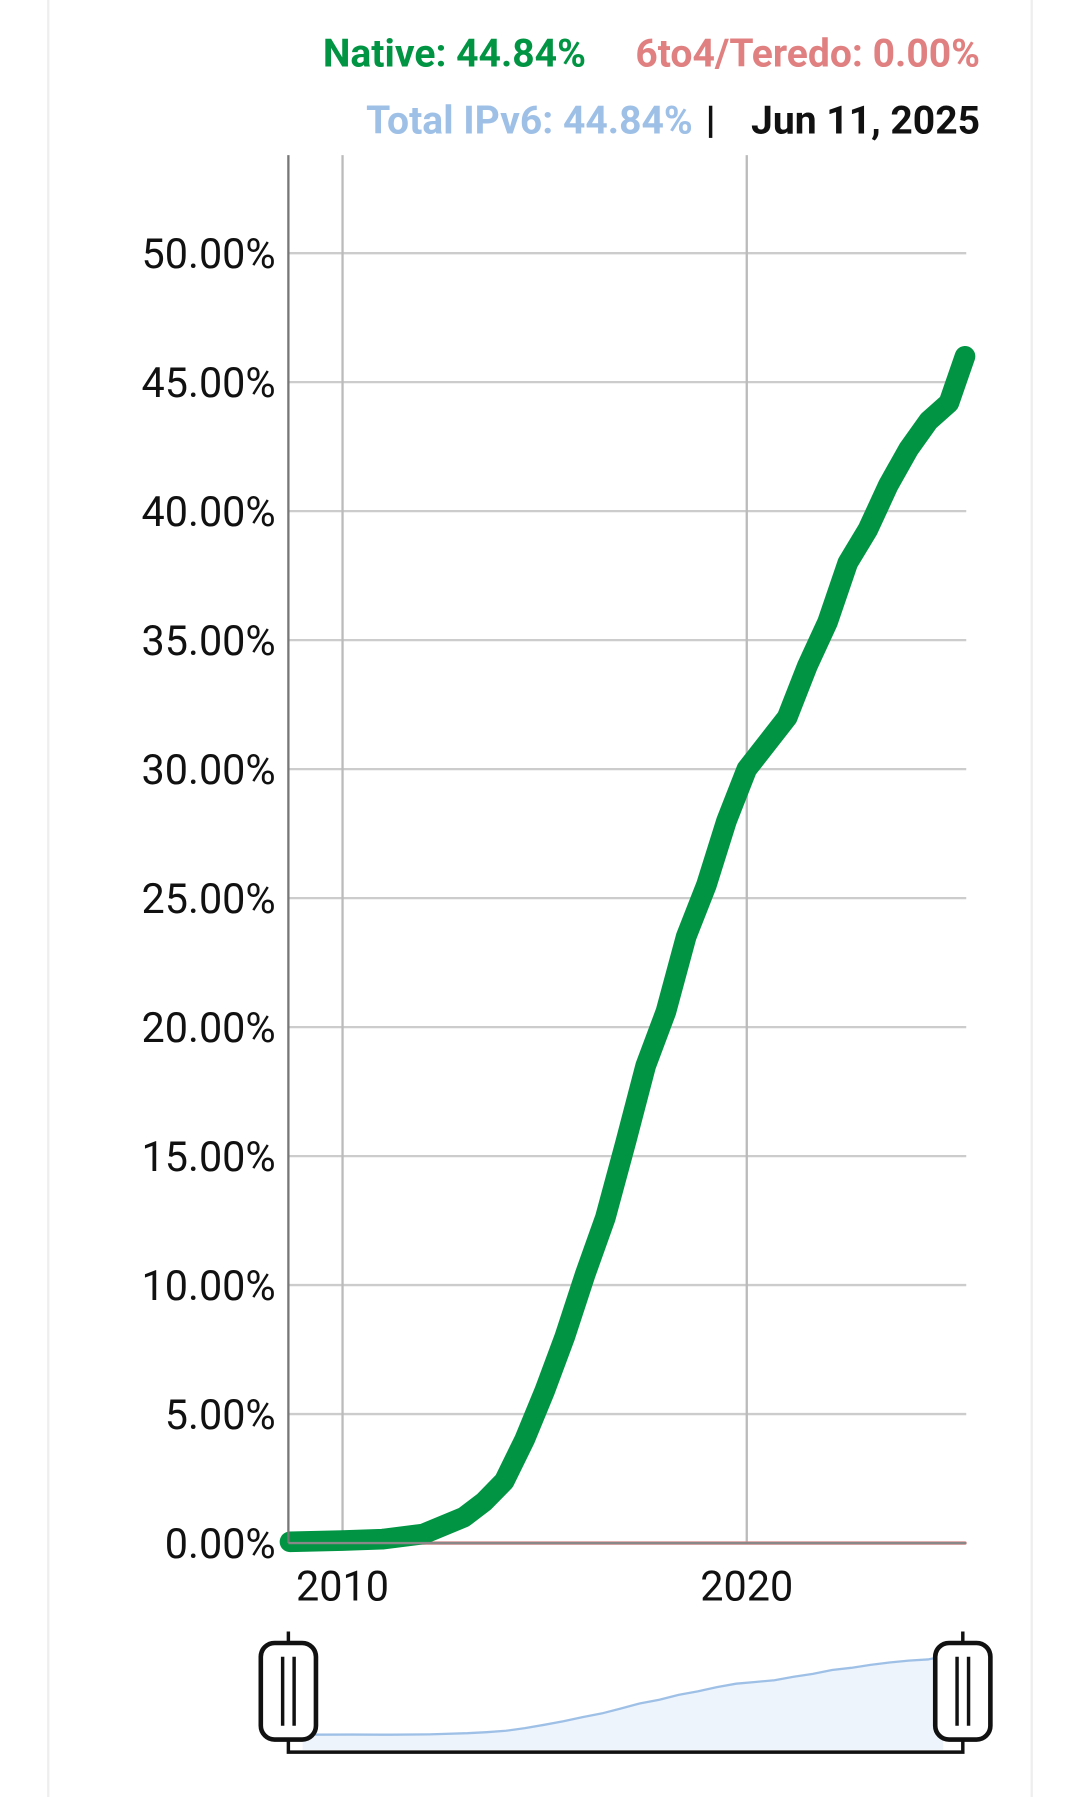 Image resolution: width=1080 pixels, height=1797 pixels. Describe the element at coordinates (220, 1545) in the screenshot. I see `y-tick-label: 0.00%` at that location.